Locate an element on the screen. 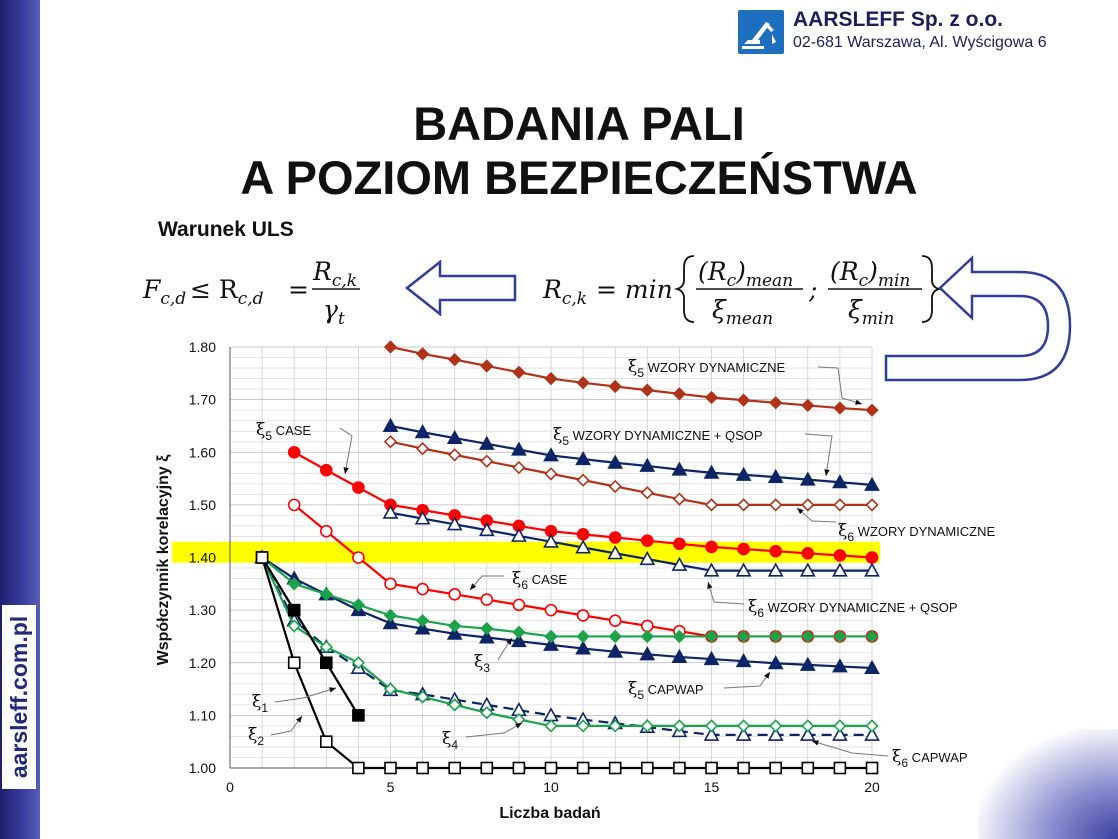 Image resolution: width=1118 pixels, height=839 pixels. annotation-label: ξ5 CASE is located at coordinates (283, 431).